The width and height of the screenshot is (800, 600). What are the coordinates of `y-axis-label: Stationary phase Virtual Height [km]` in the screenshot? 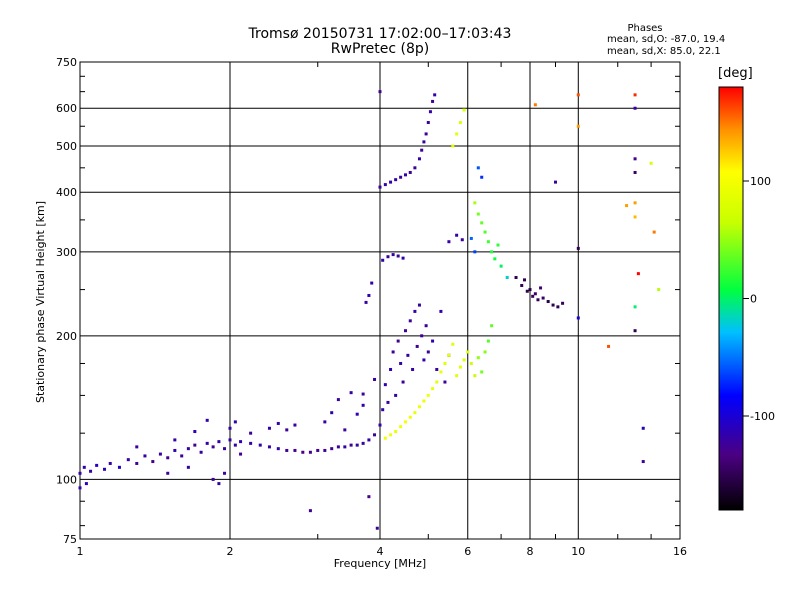 It's located at (40, 302).